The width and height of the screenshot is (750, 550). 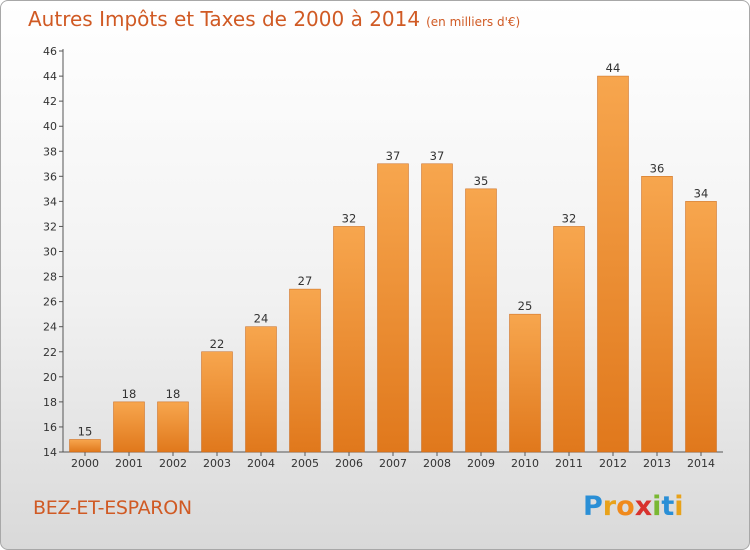 What do you see at coordinates (129, 463) in the screenshot?
I see `x-tick-label-2001: 2001` at bounding box center [129, 463].